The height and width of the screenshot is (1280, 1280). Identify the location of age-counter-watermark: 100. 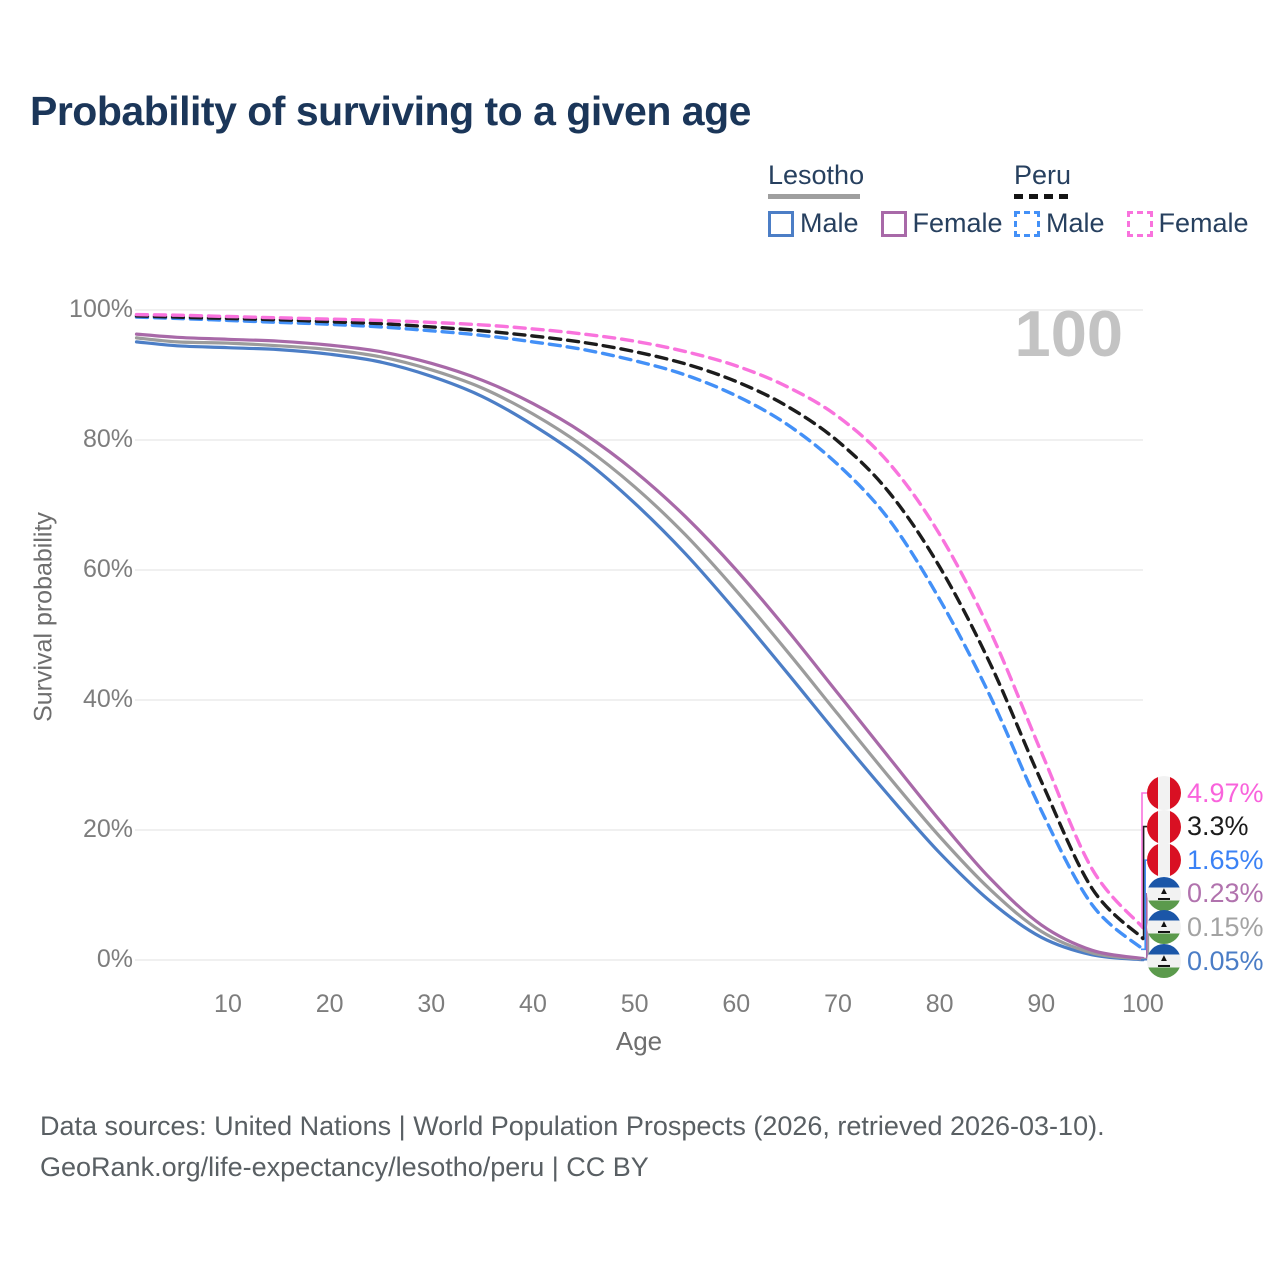
(1068, 333).